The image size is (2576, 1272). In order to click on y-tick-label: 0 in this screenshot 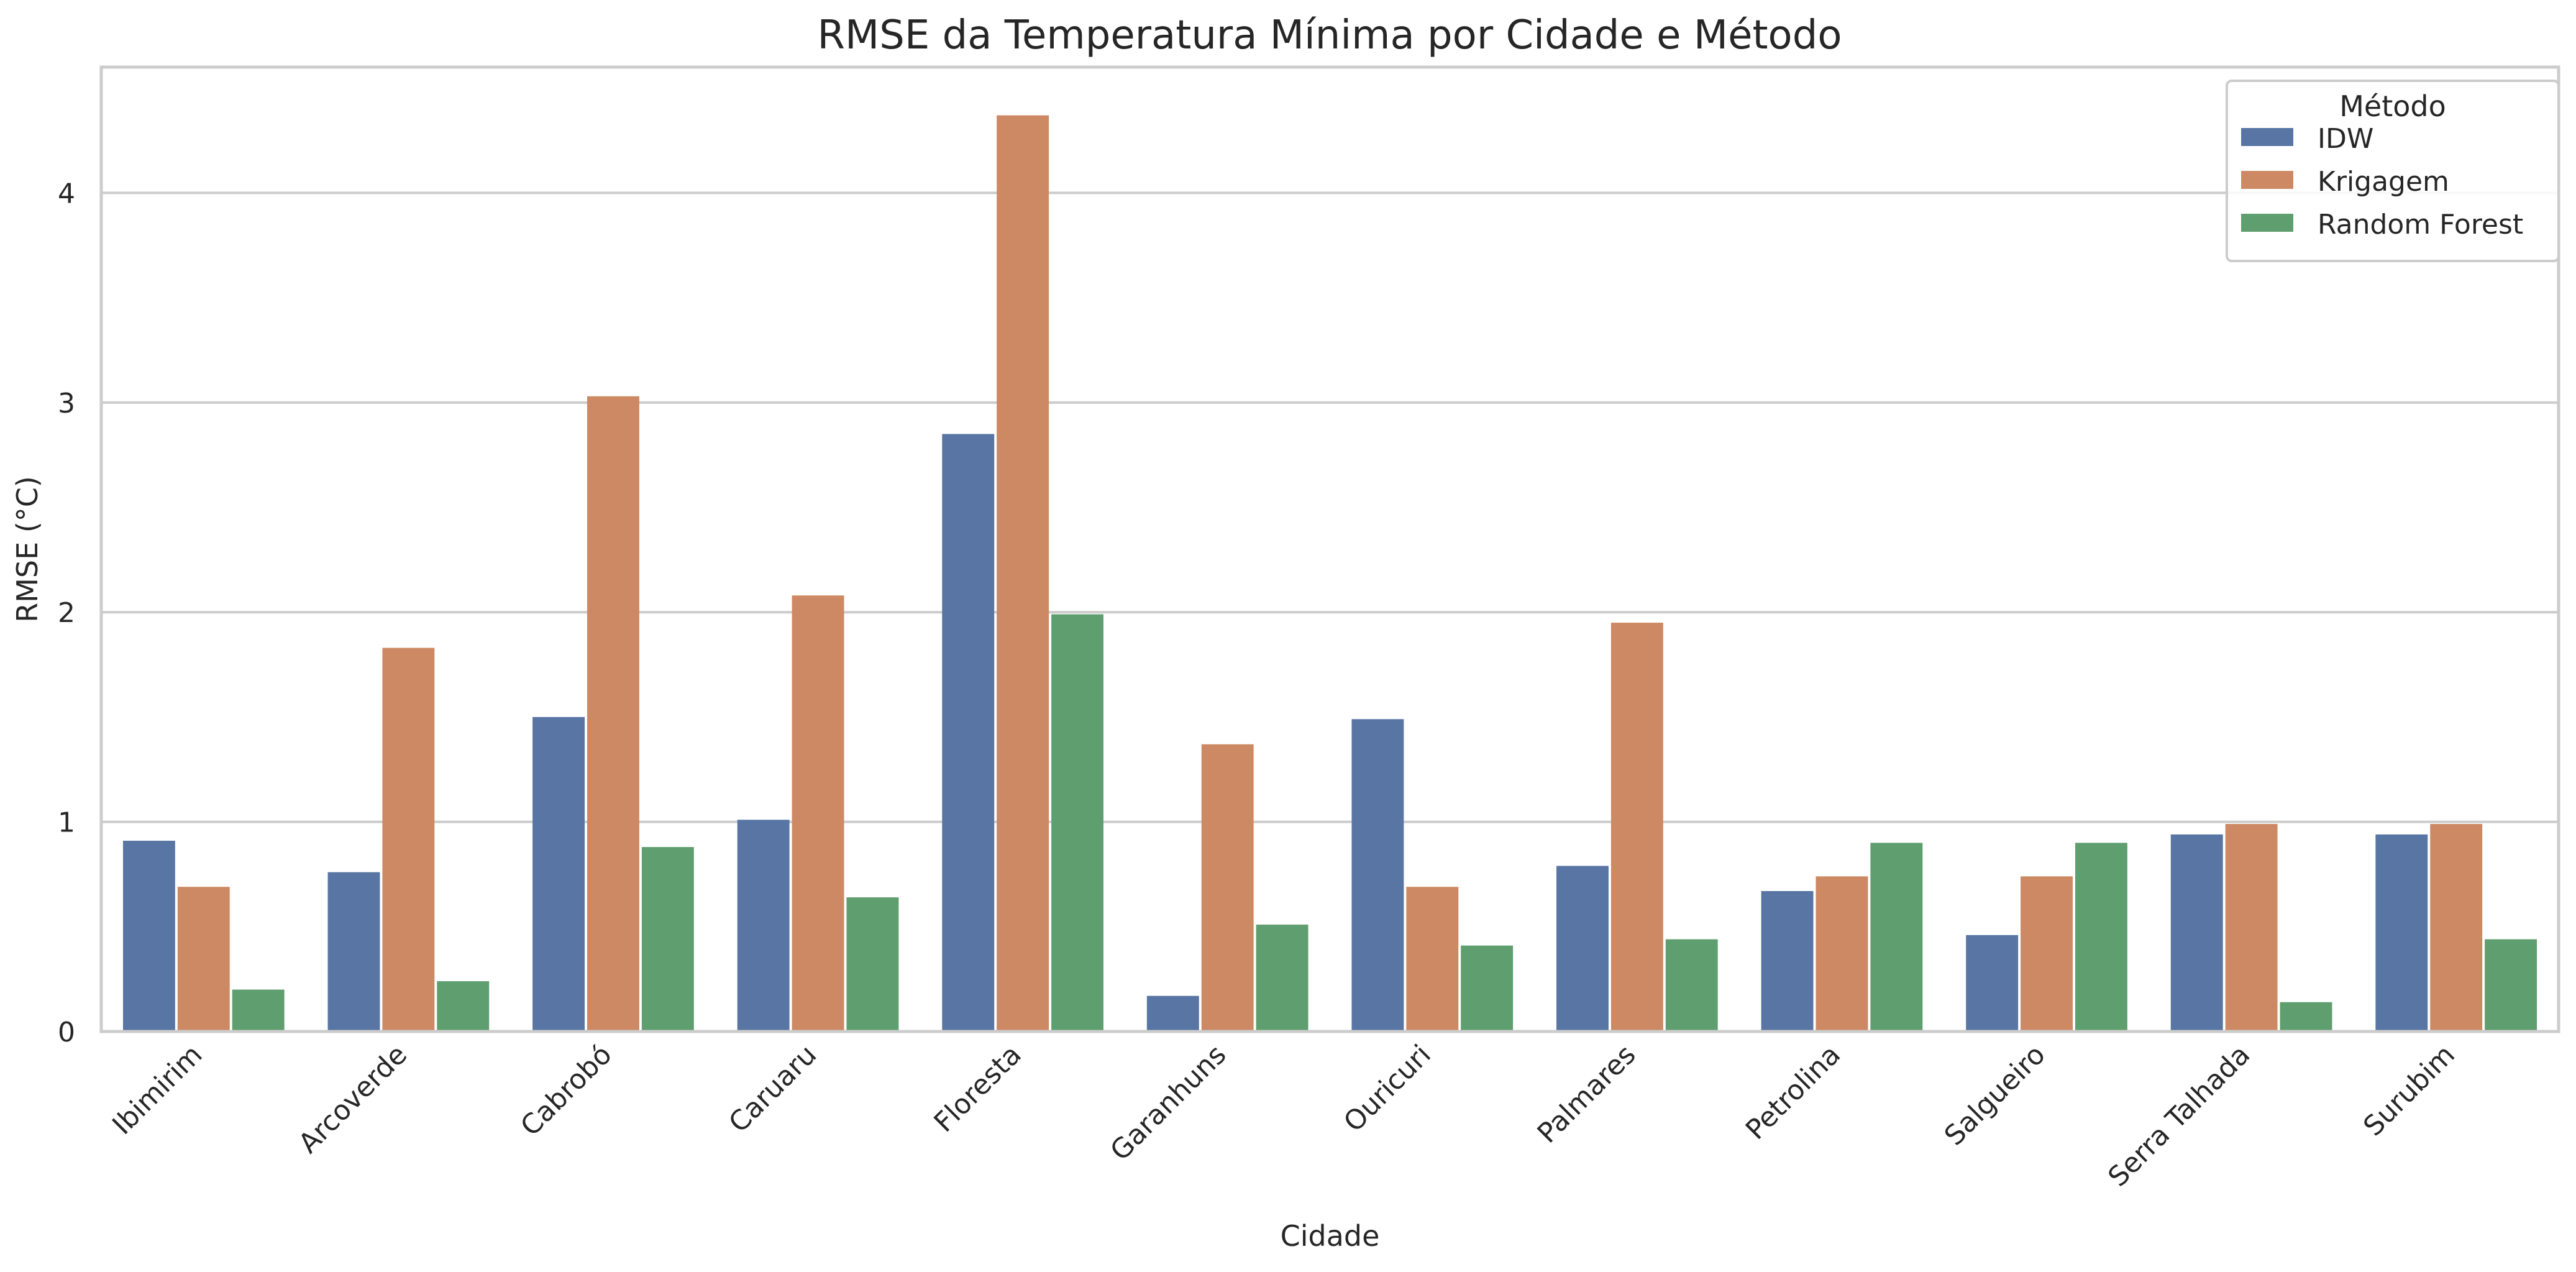, I will do `click(66, 1032)`.